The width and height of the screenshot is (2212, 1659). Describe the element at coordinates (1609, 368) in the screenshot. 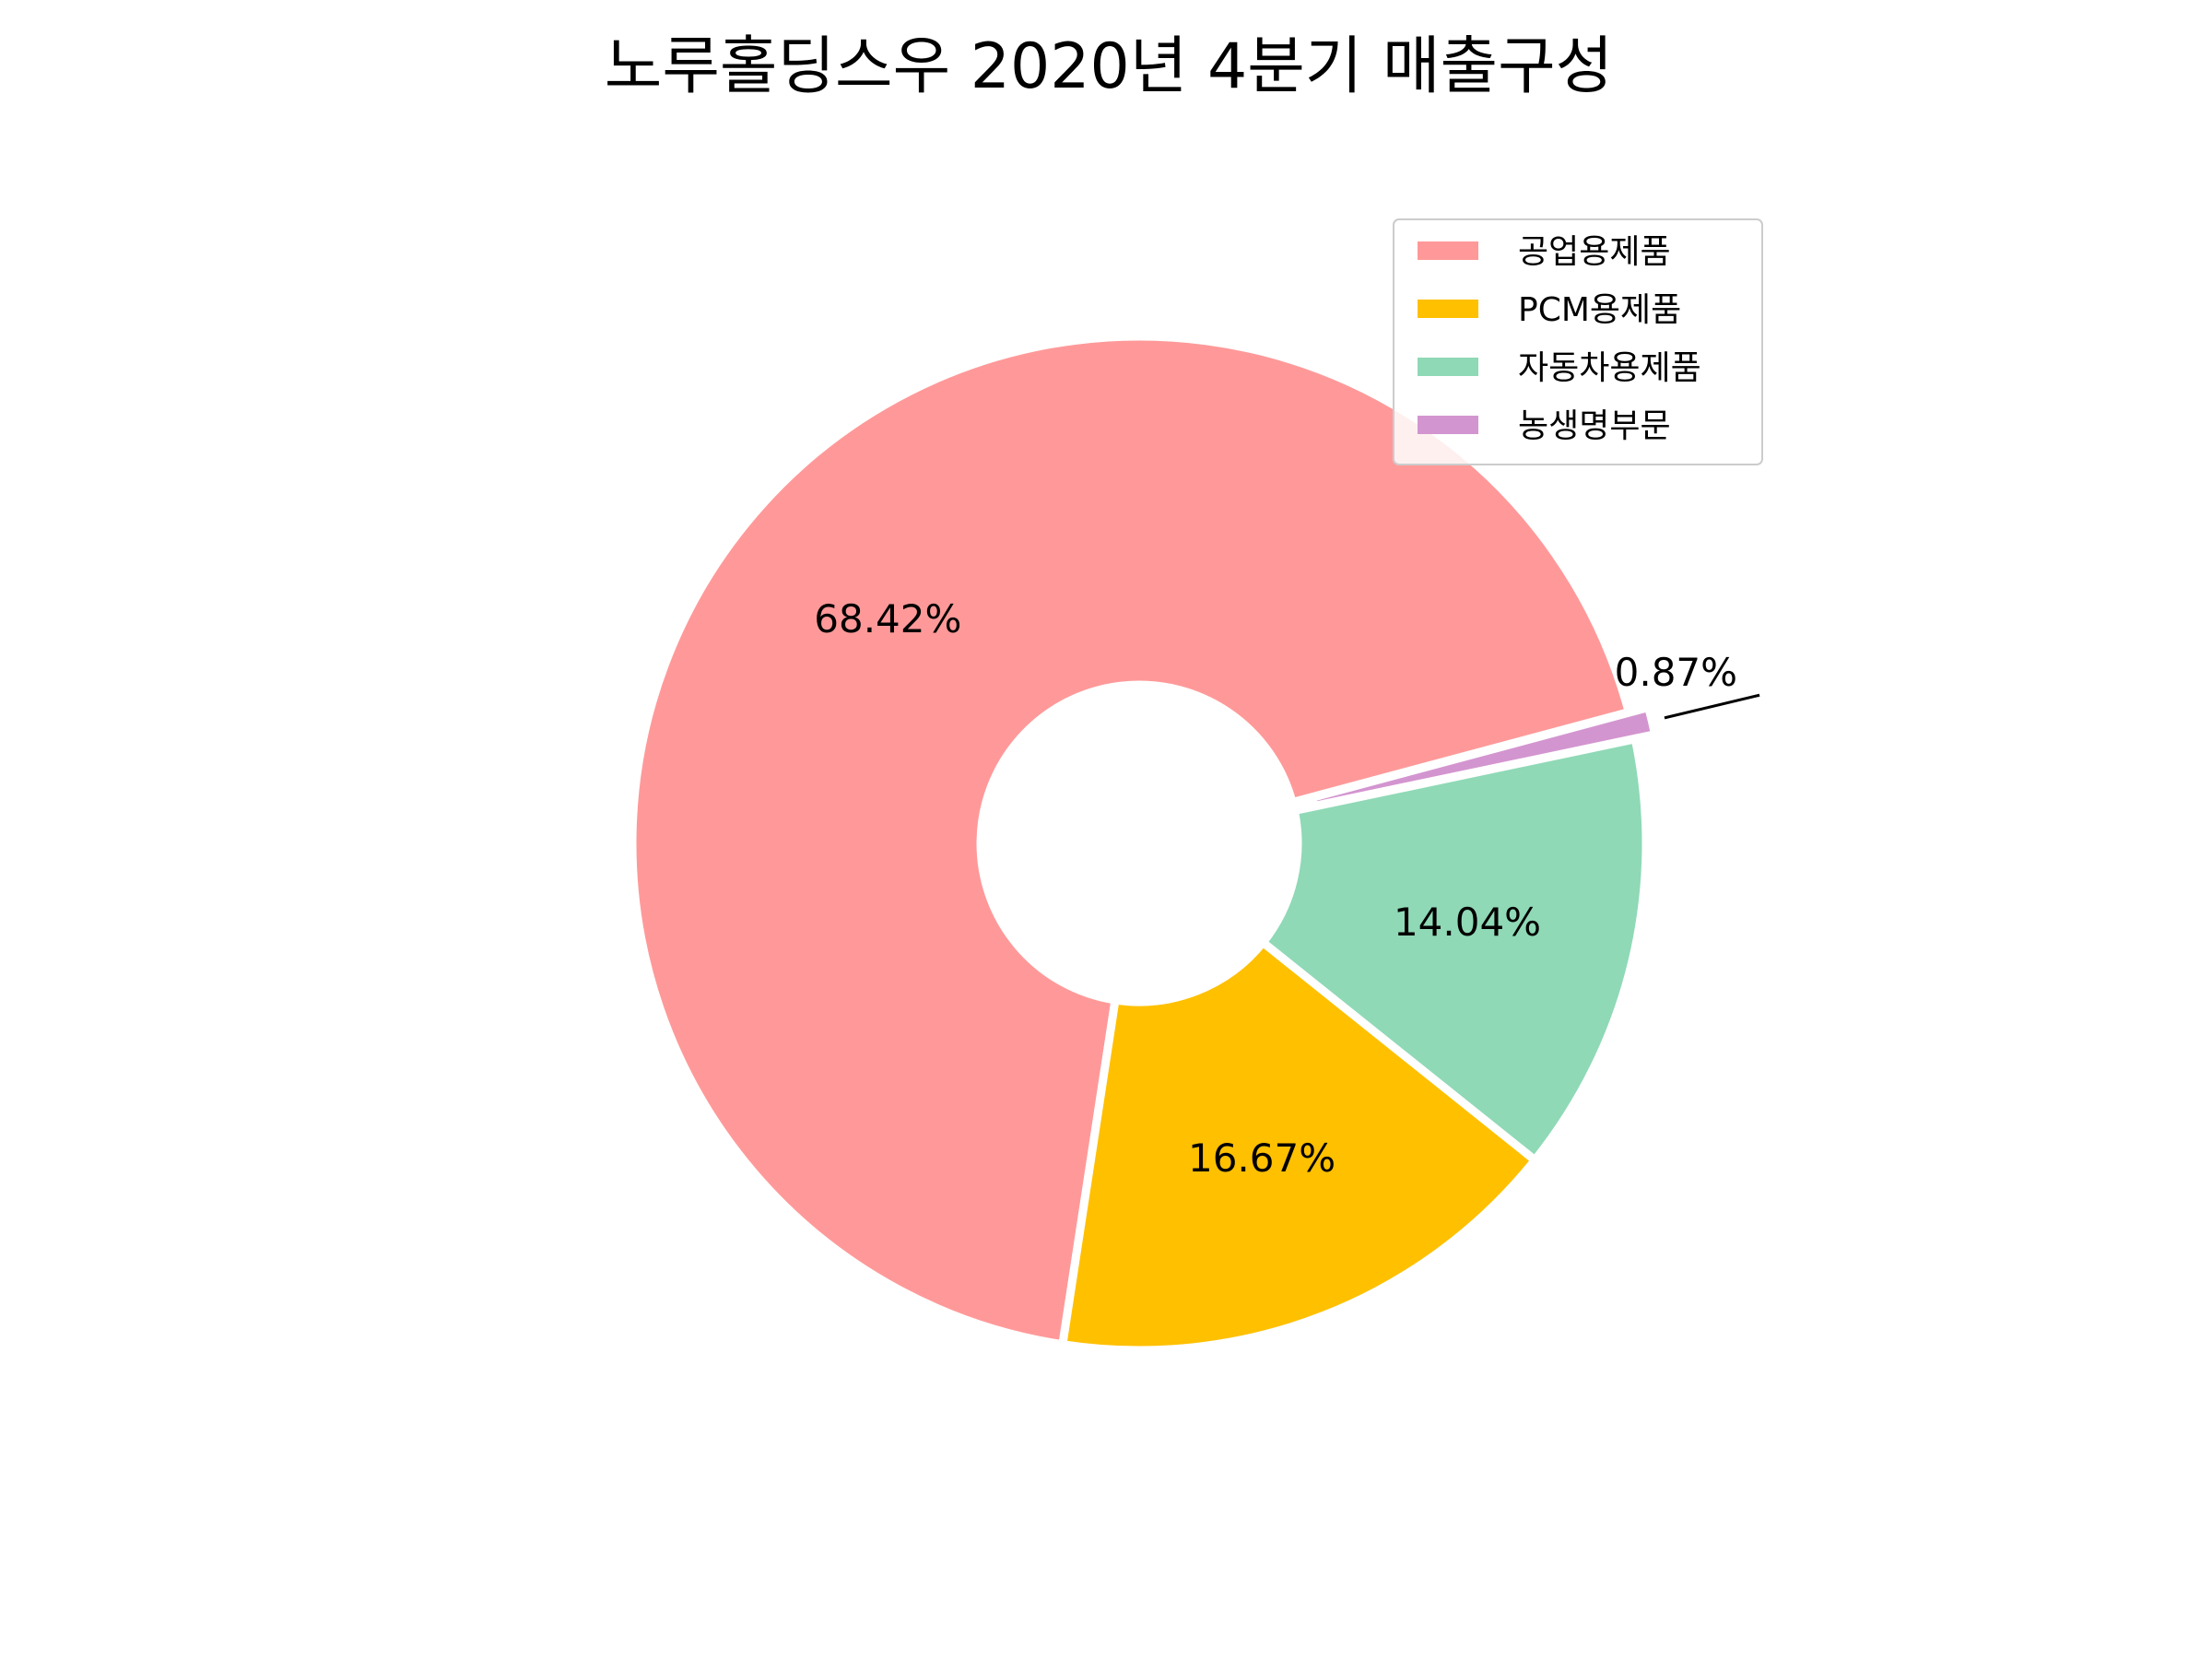

I see `legend-label-3: 자동차용제품` at that location.